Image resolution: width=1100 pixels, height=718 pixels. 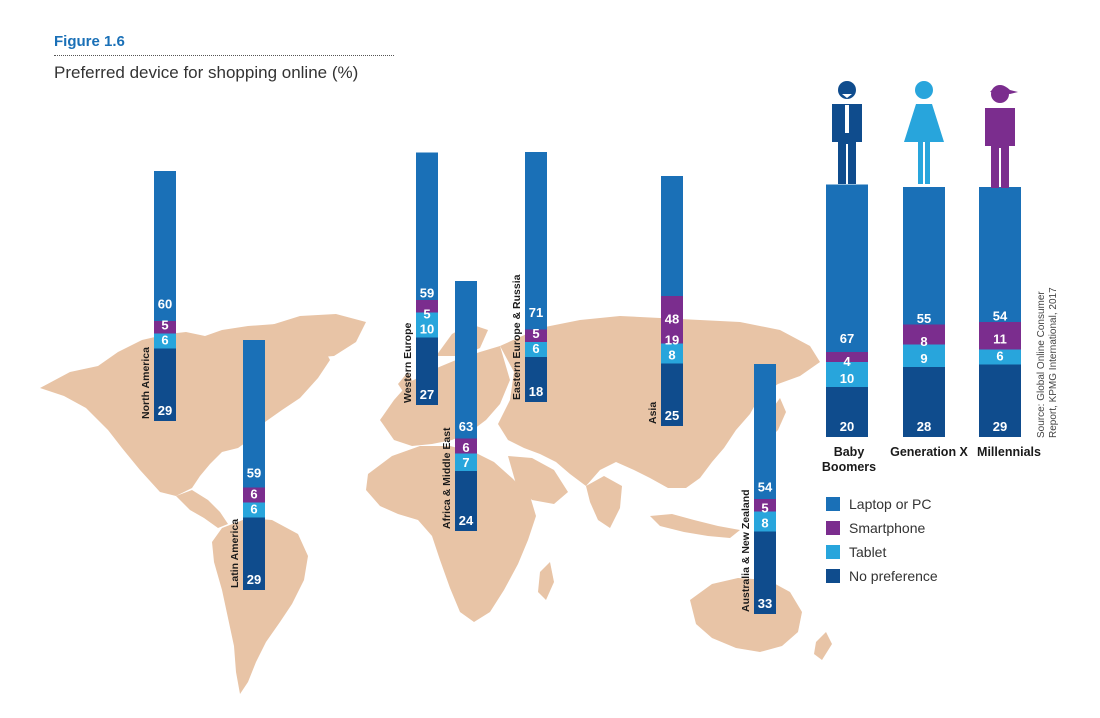 What do you see at coordinates (202, 509) in the screenshot?
I see `map-central-america` at bounding box center [202, 509].